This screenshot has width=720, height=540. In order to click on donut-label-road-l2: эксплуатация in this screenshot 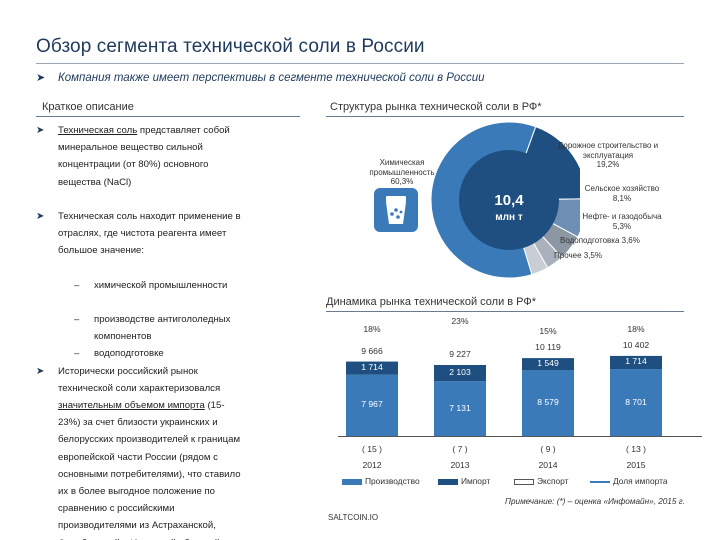, I will do `click(608, 155)`.